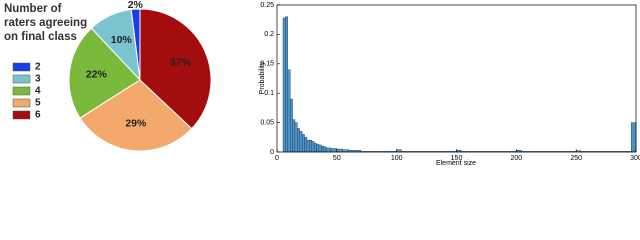 The width and height of the screenshot is (640, 240). I want to click on x-tick-label: 250, so click(576, 158).